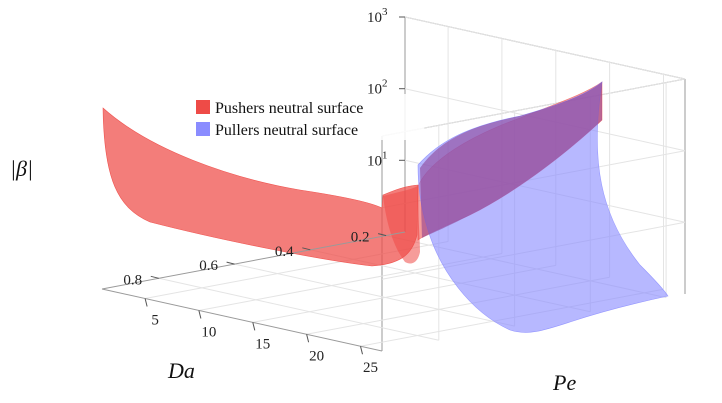 Image resolution: width=722 pixels, height=403 pixels. I want to click on tick-label-da: 0.4, so click(284, 252).